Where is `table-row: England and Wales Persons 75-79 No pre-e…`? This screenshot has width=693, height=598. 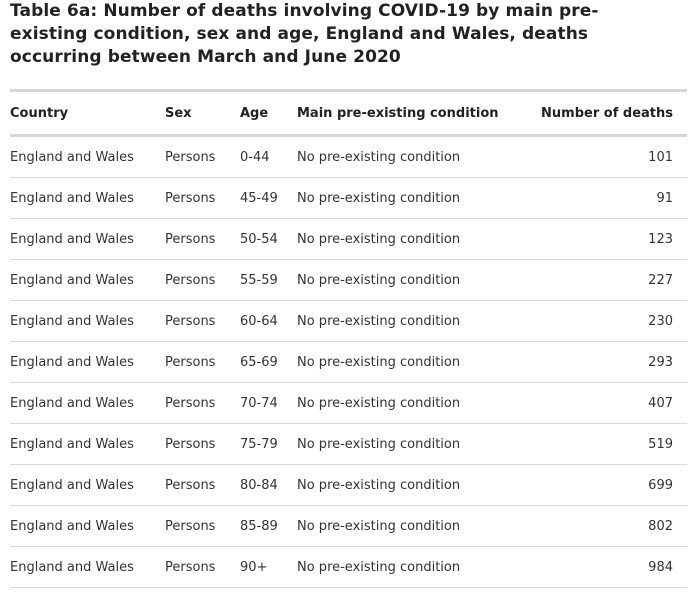 table-row: England and Wales Persons 75-79 No pre-e… is located at coordinates (348, 444).